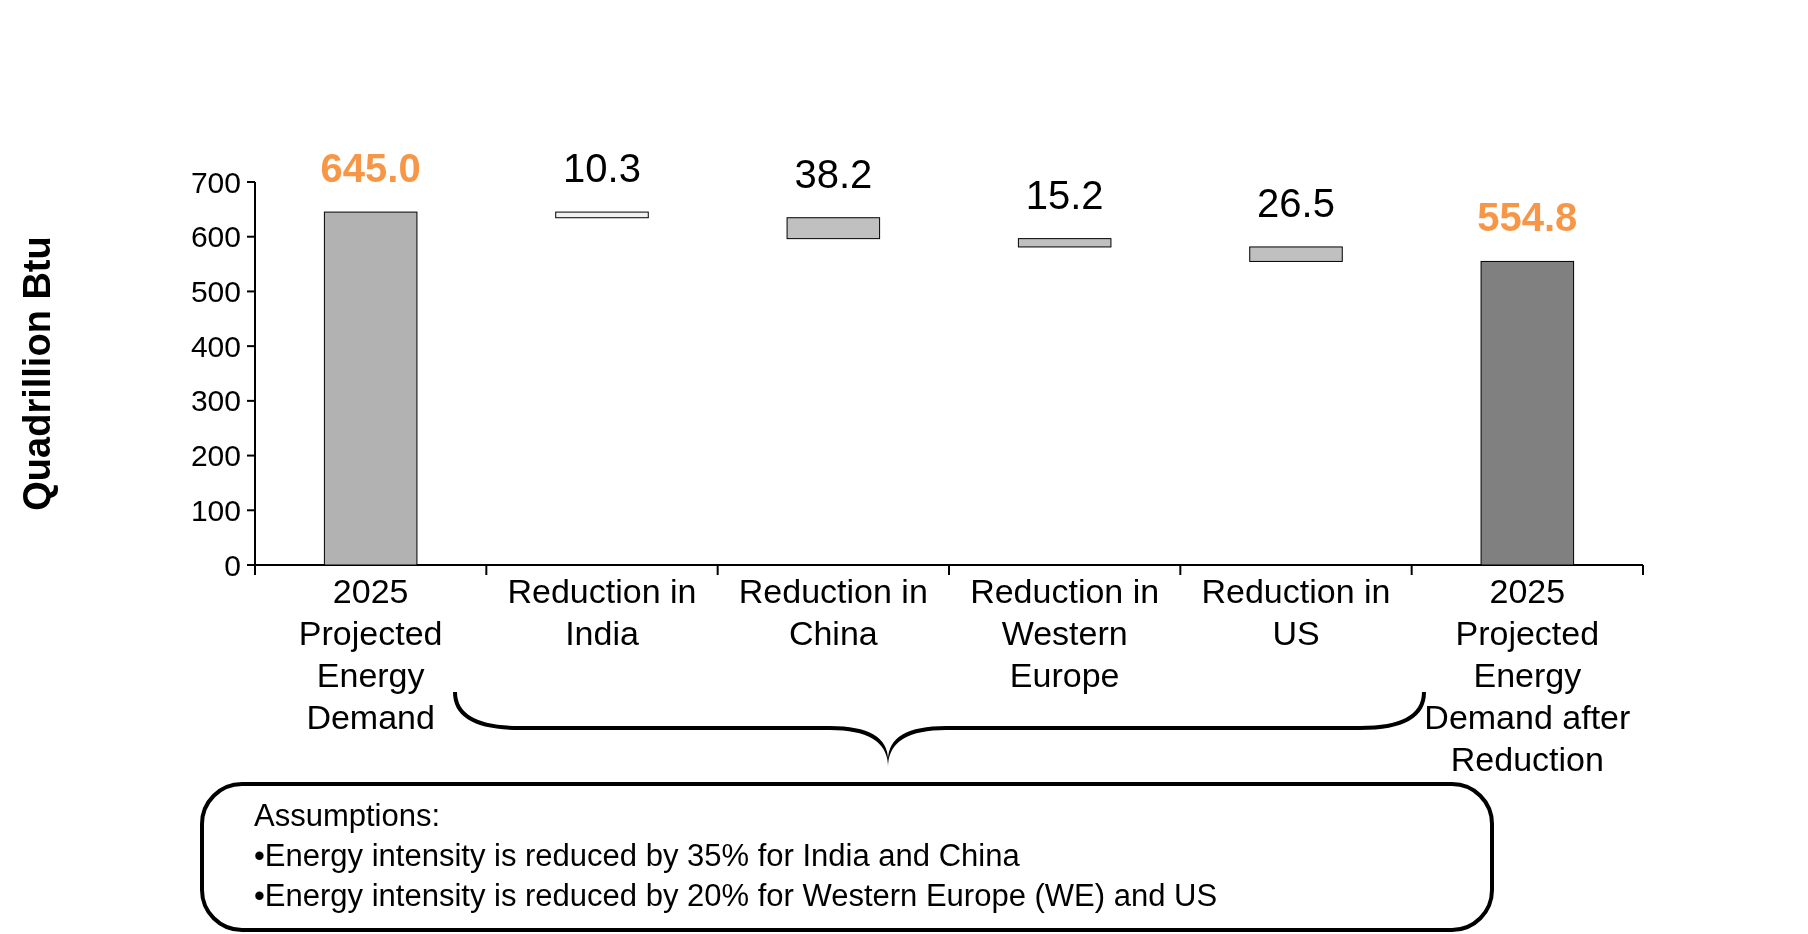 The width and height of the screenshot is (1808, 934). What do you see at coordinates (1065, 633) in the screenshot?
I see `x-tick-label: Reduction in Western Europe` at bounding box center [1065, 633].